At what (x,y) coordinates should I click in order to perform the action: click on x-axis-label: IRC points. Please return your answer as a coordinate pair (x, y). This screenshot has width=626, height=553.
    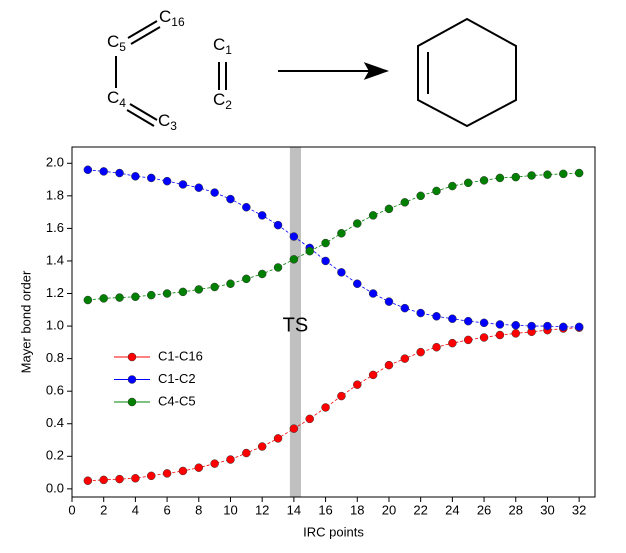
    Looking at the image, I should click on (333, 531).